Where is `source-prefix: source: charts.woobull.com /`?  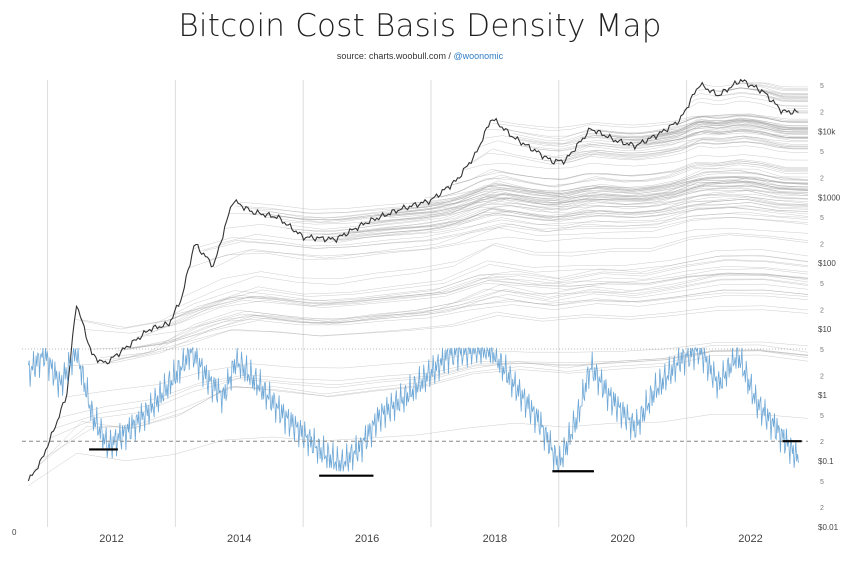 source-prefix: source: charts.woobull.com / is located at coordinates (395, 56).